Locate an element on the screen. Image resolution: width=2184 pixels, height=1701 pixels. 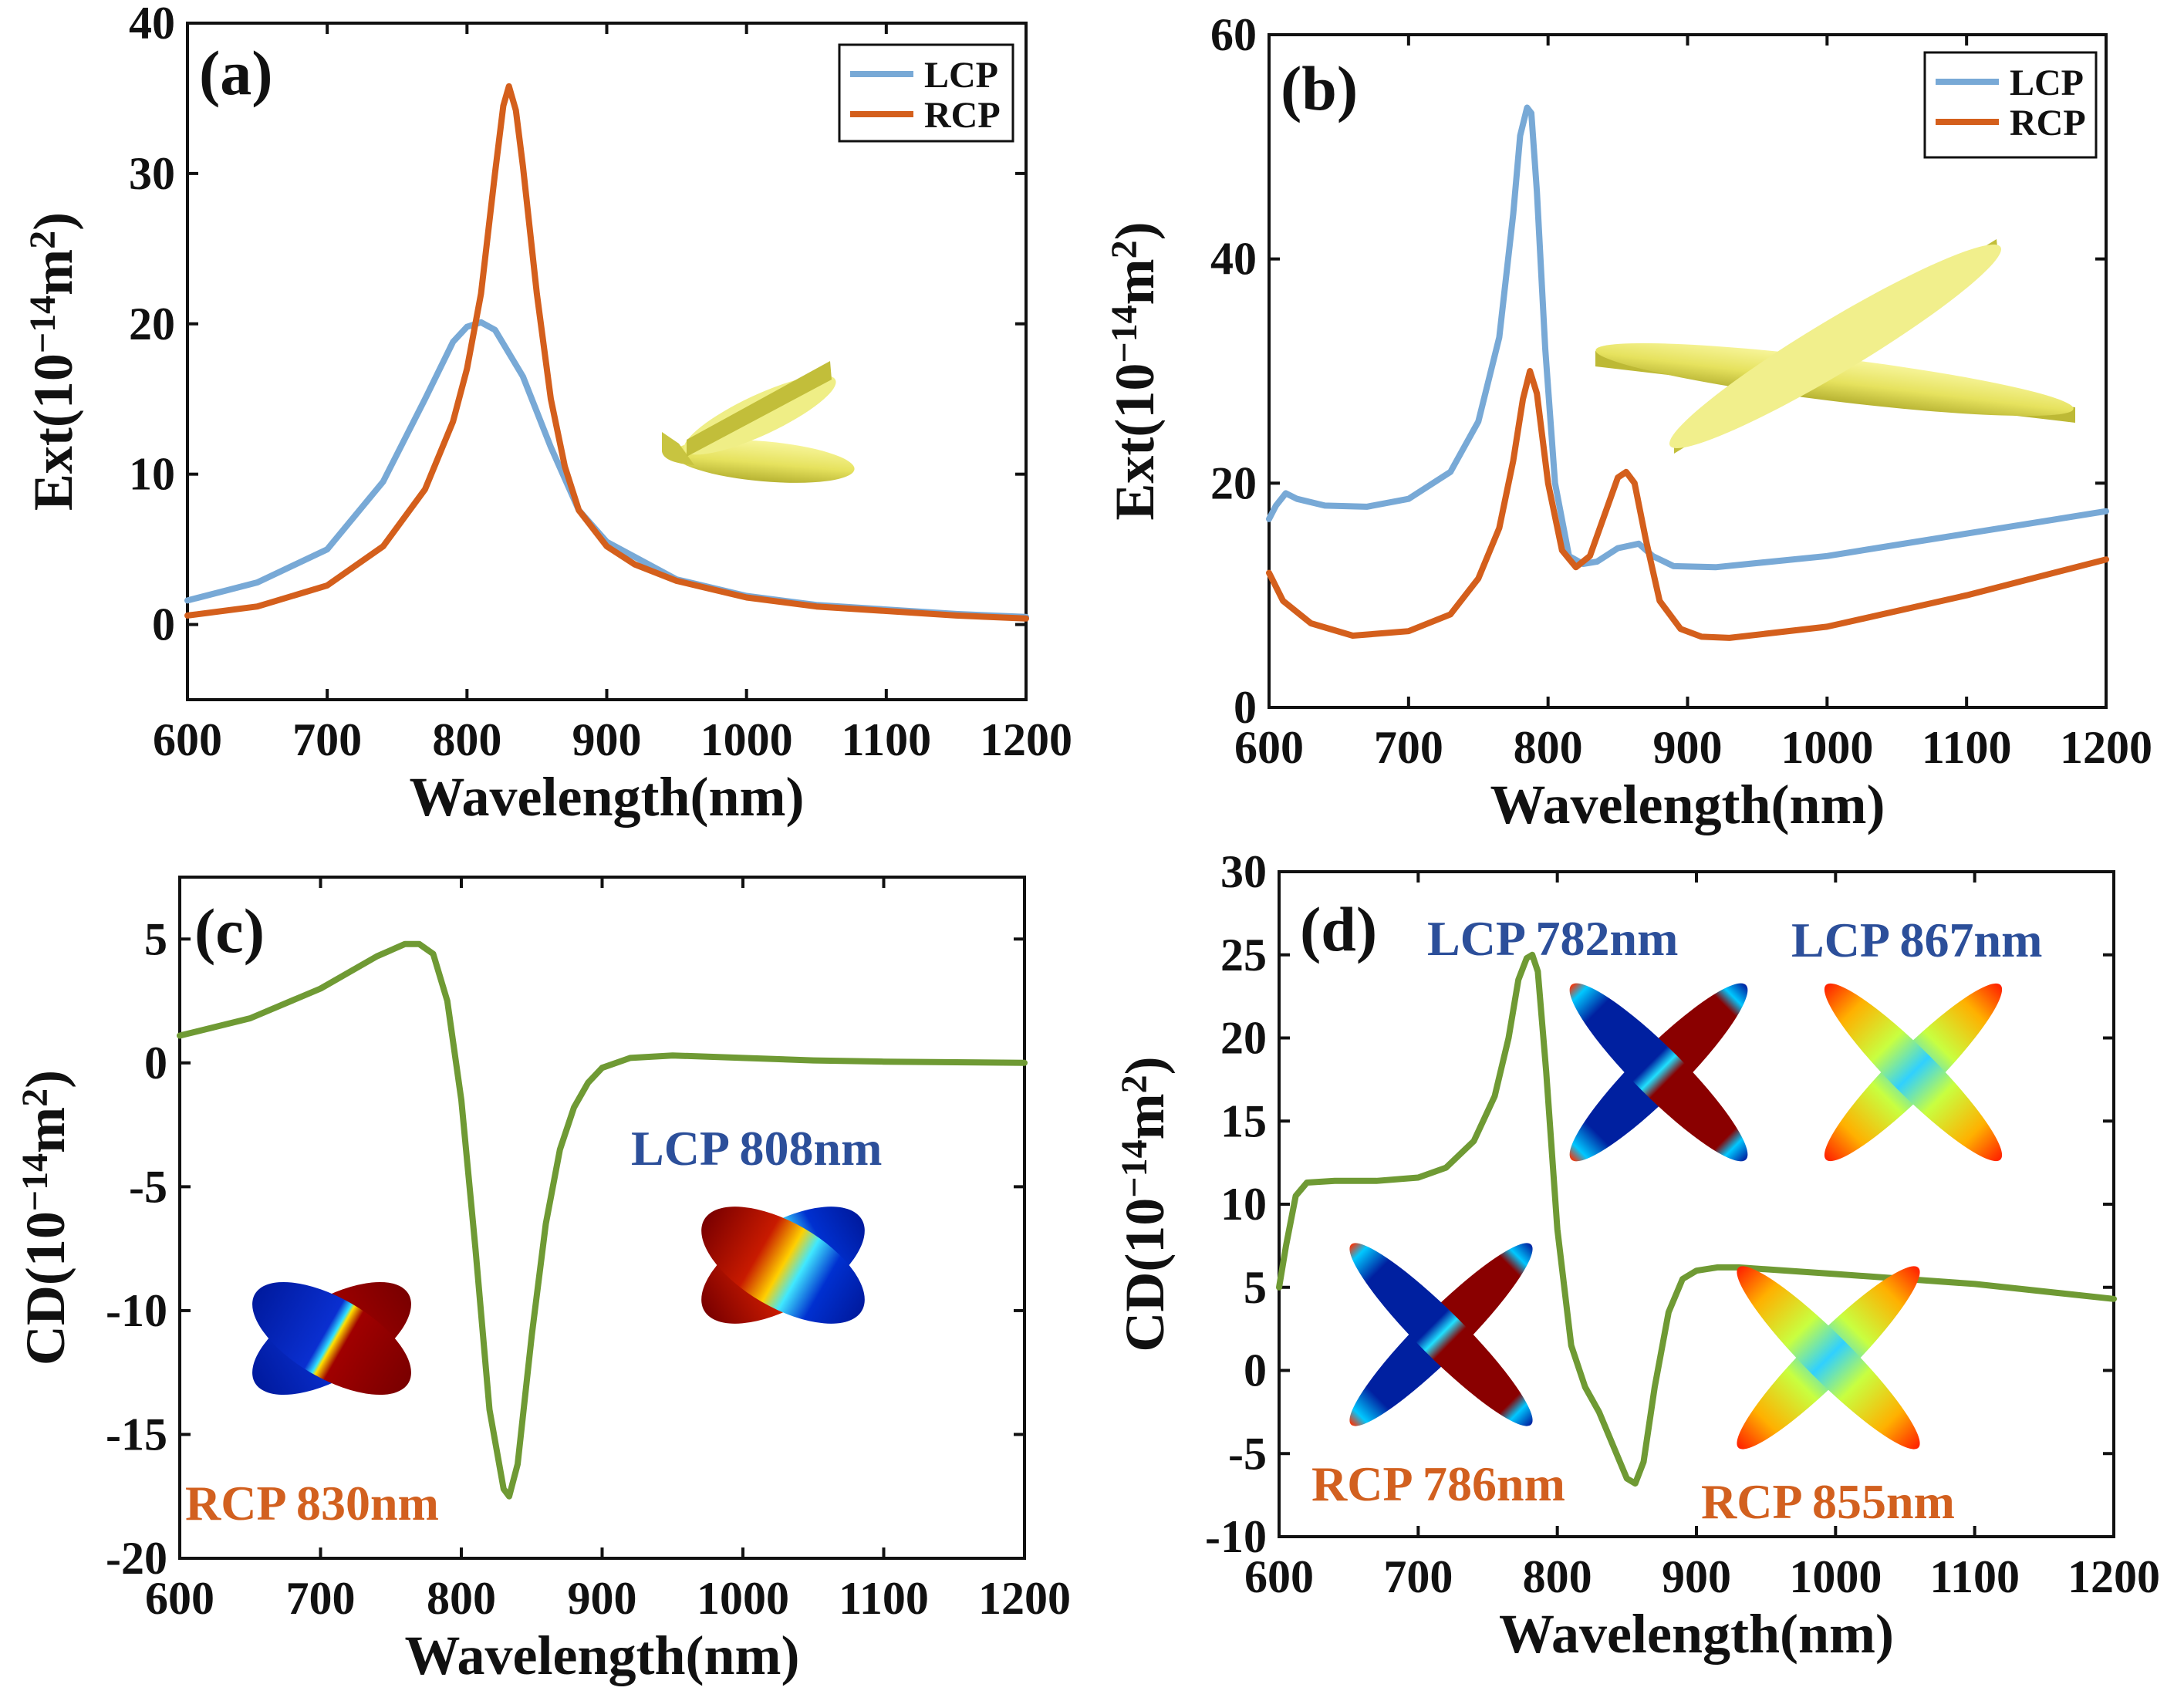
y-tick-label: 60 is located at coordinates (1233, 34).